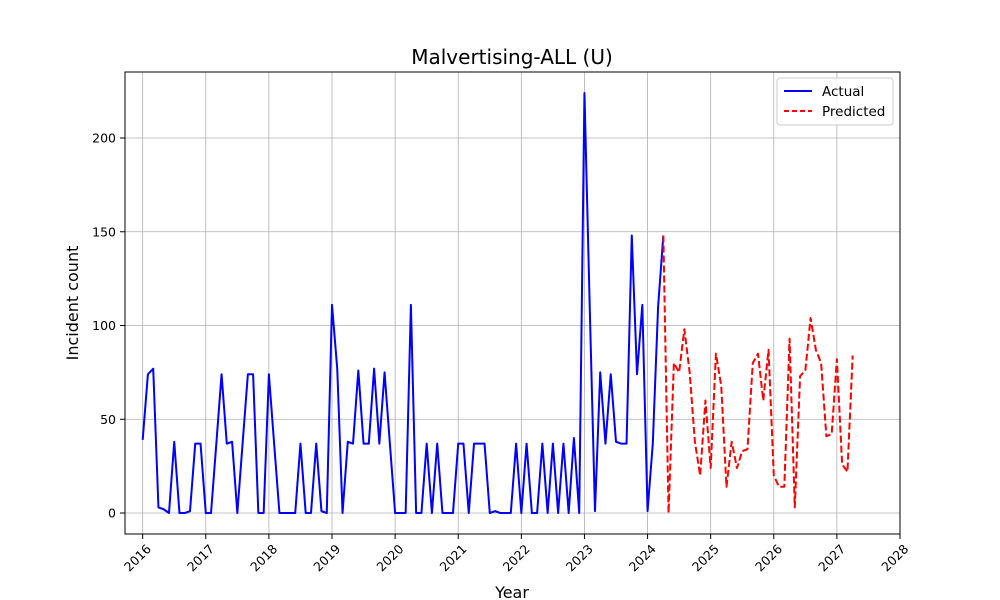 The height and width of the screenshot is (600, 1000). I want to click on legend: Actual Predicted, so click(835, 101).